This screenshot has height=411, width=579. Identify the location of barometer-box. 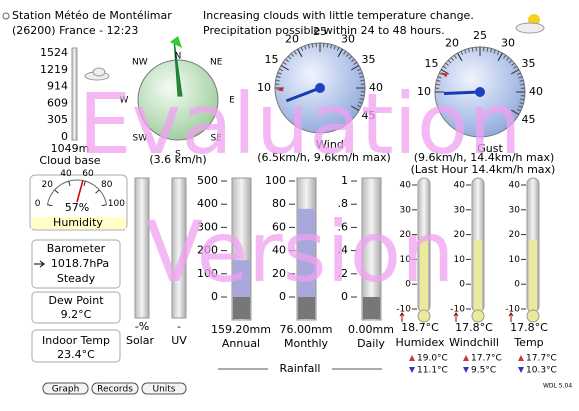
(76, 264).